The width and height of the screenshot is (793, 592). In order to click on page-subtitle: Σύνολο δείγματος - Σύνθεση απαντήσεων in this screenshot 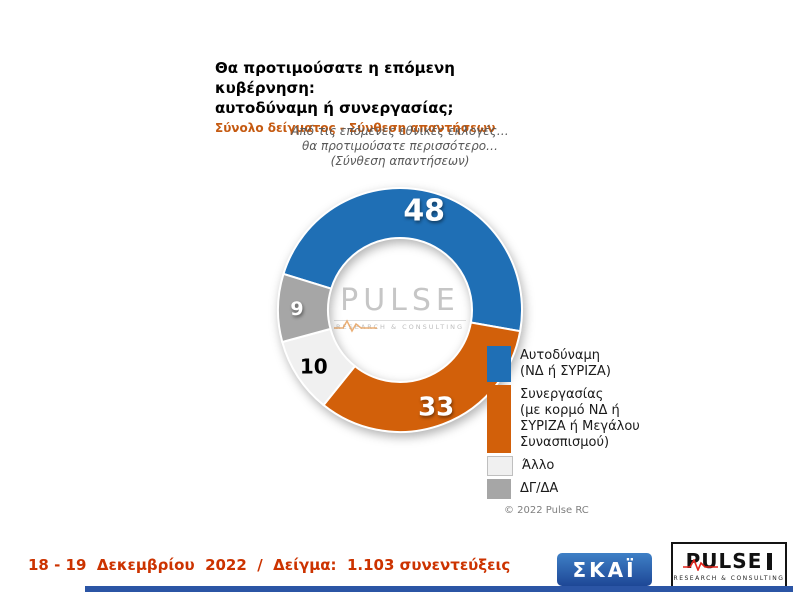, I will do `click(355, 128)`.